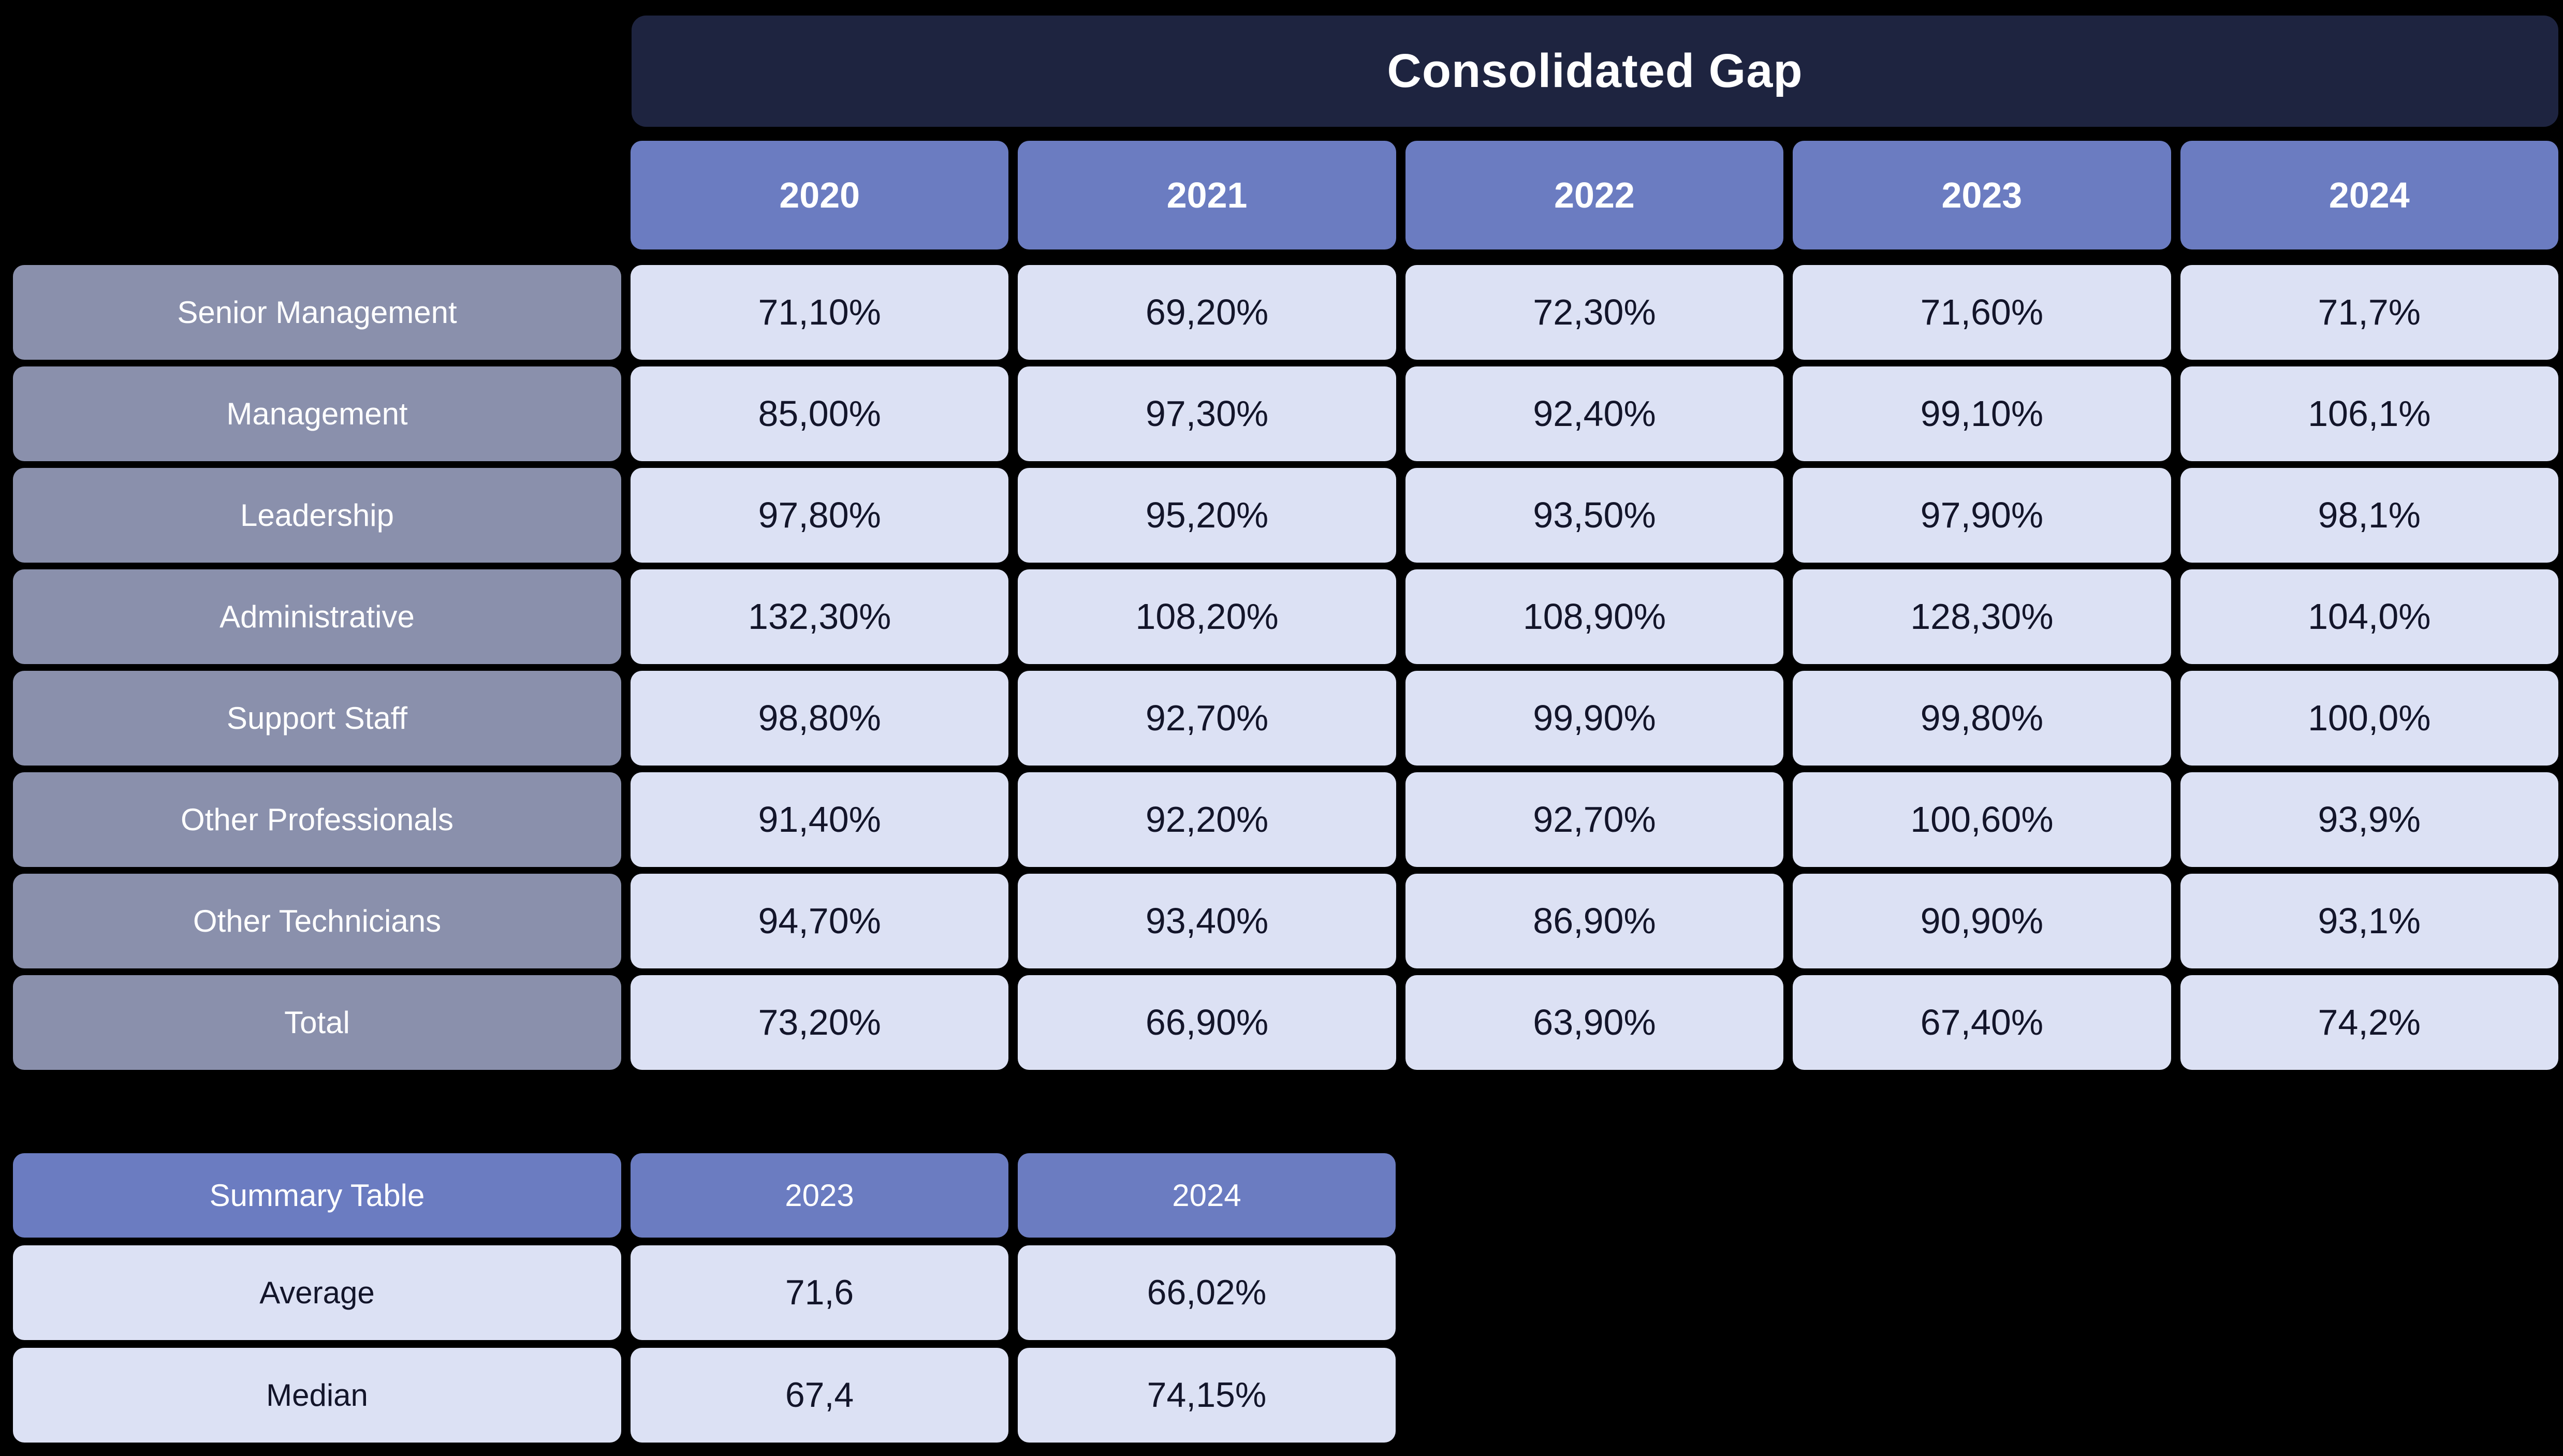 The image size is (2563, 1456). I want to click on cell-administrative-2024: 104,0%, so click(2369, 616).